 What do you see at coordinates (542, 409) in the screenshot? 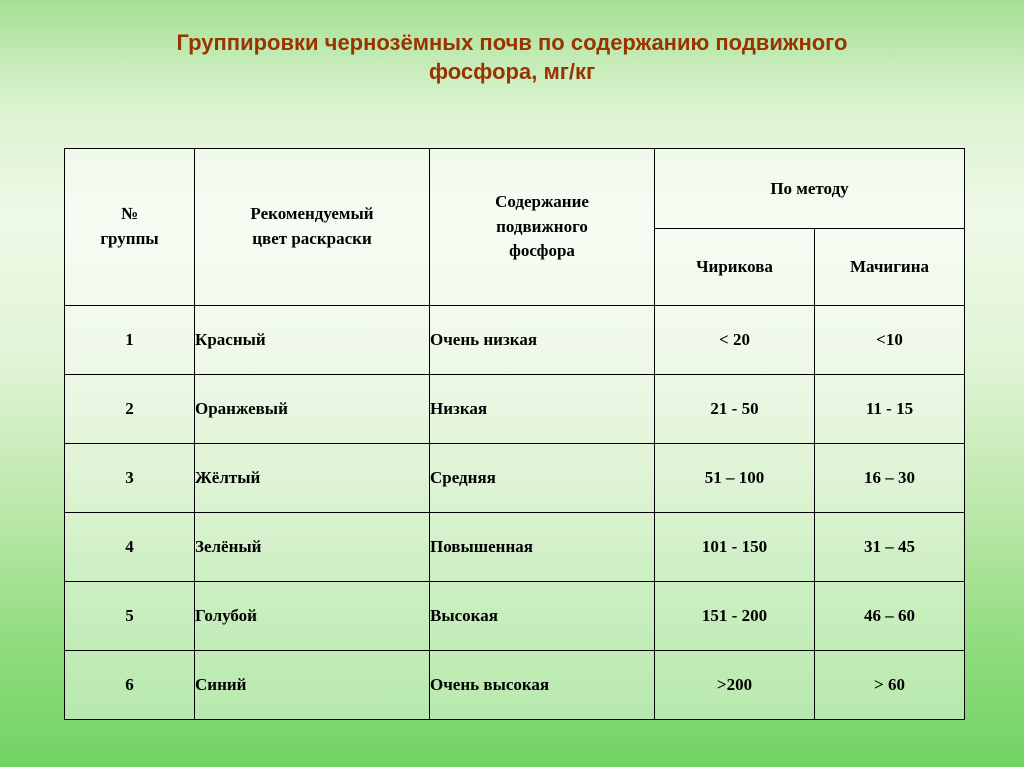
I see `cell-content-level: Низкая` at bounding box center [542, 409].